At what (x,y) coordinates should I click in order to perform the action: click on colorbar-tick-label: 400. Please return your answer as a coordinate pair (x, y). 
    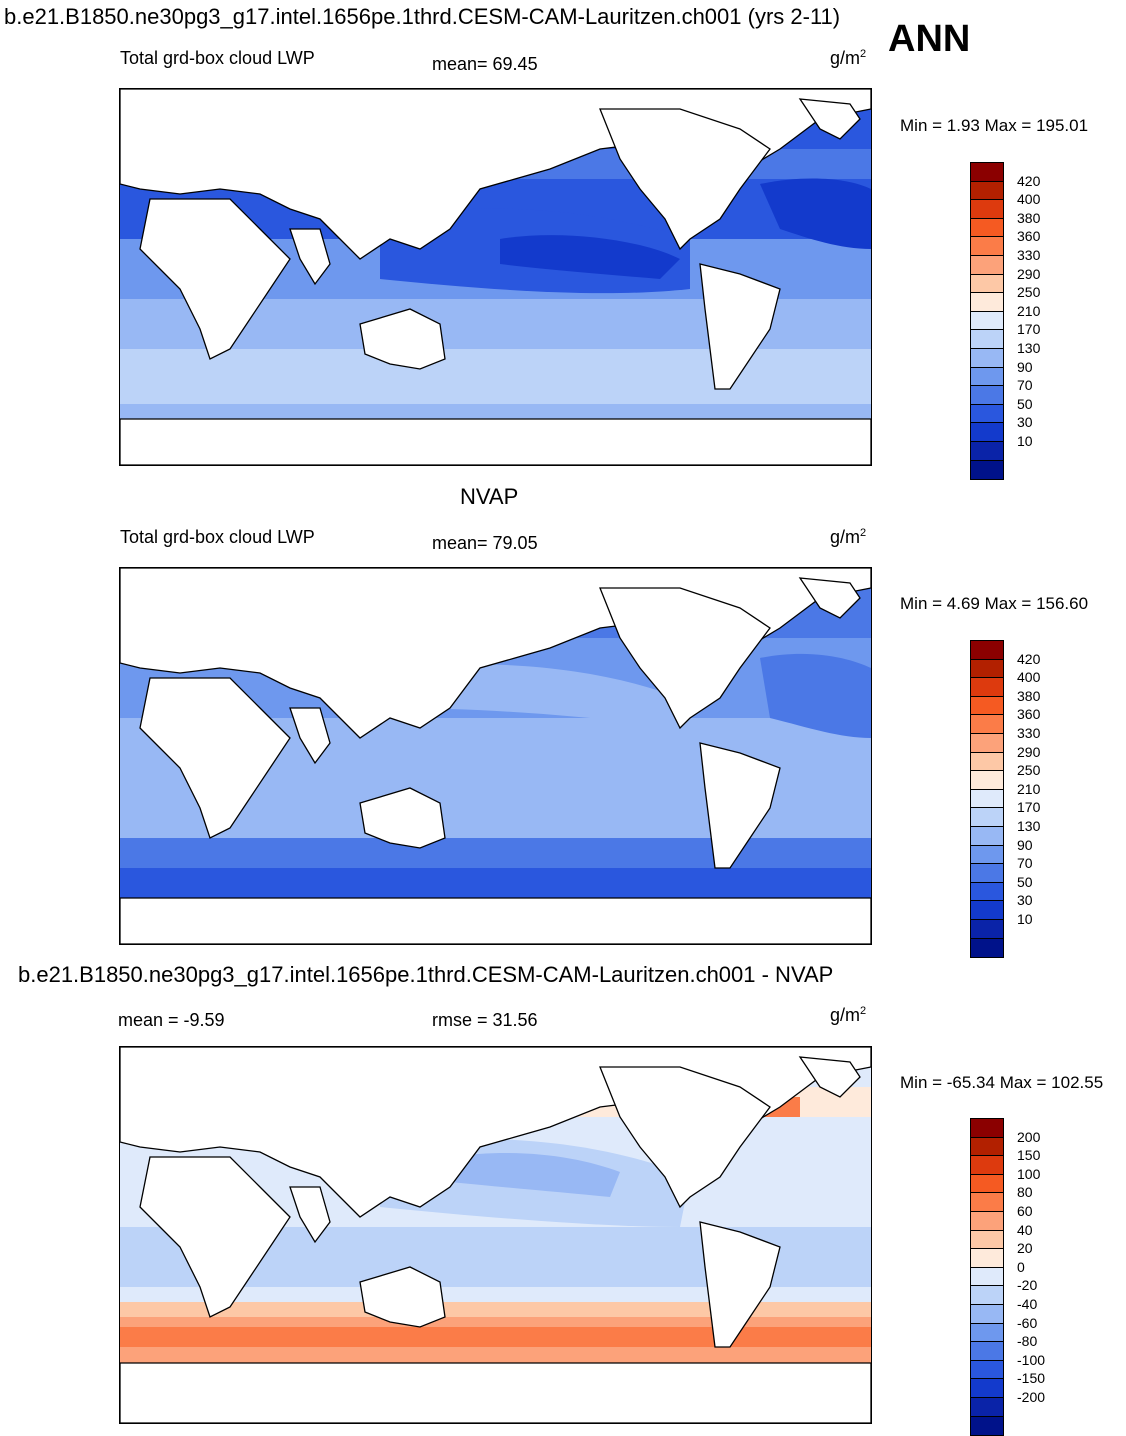
    Looking at the image, I should click on (1029, 199).